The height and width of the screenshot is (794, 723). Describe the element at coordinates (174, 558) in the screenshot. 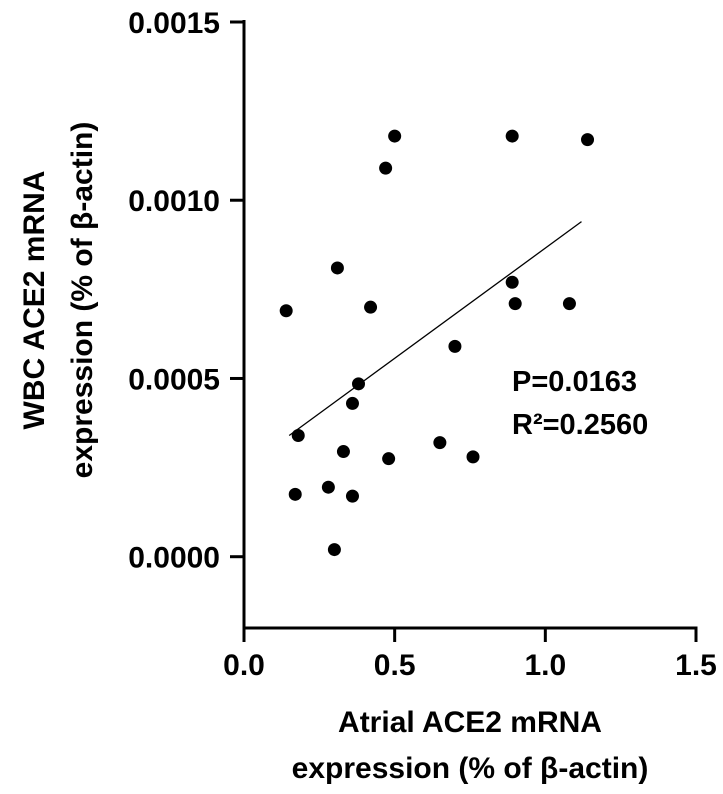

I see `y-tick-label: 0.0000` at that location.